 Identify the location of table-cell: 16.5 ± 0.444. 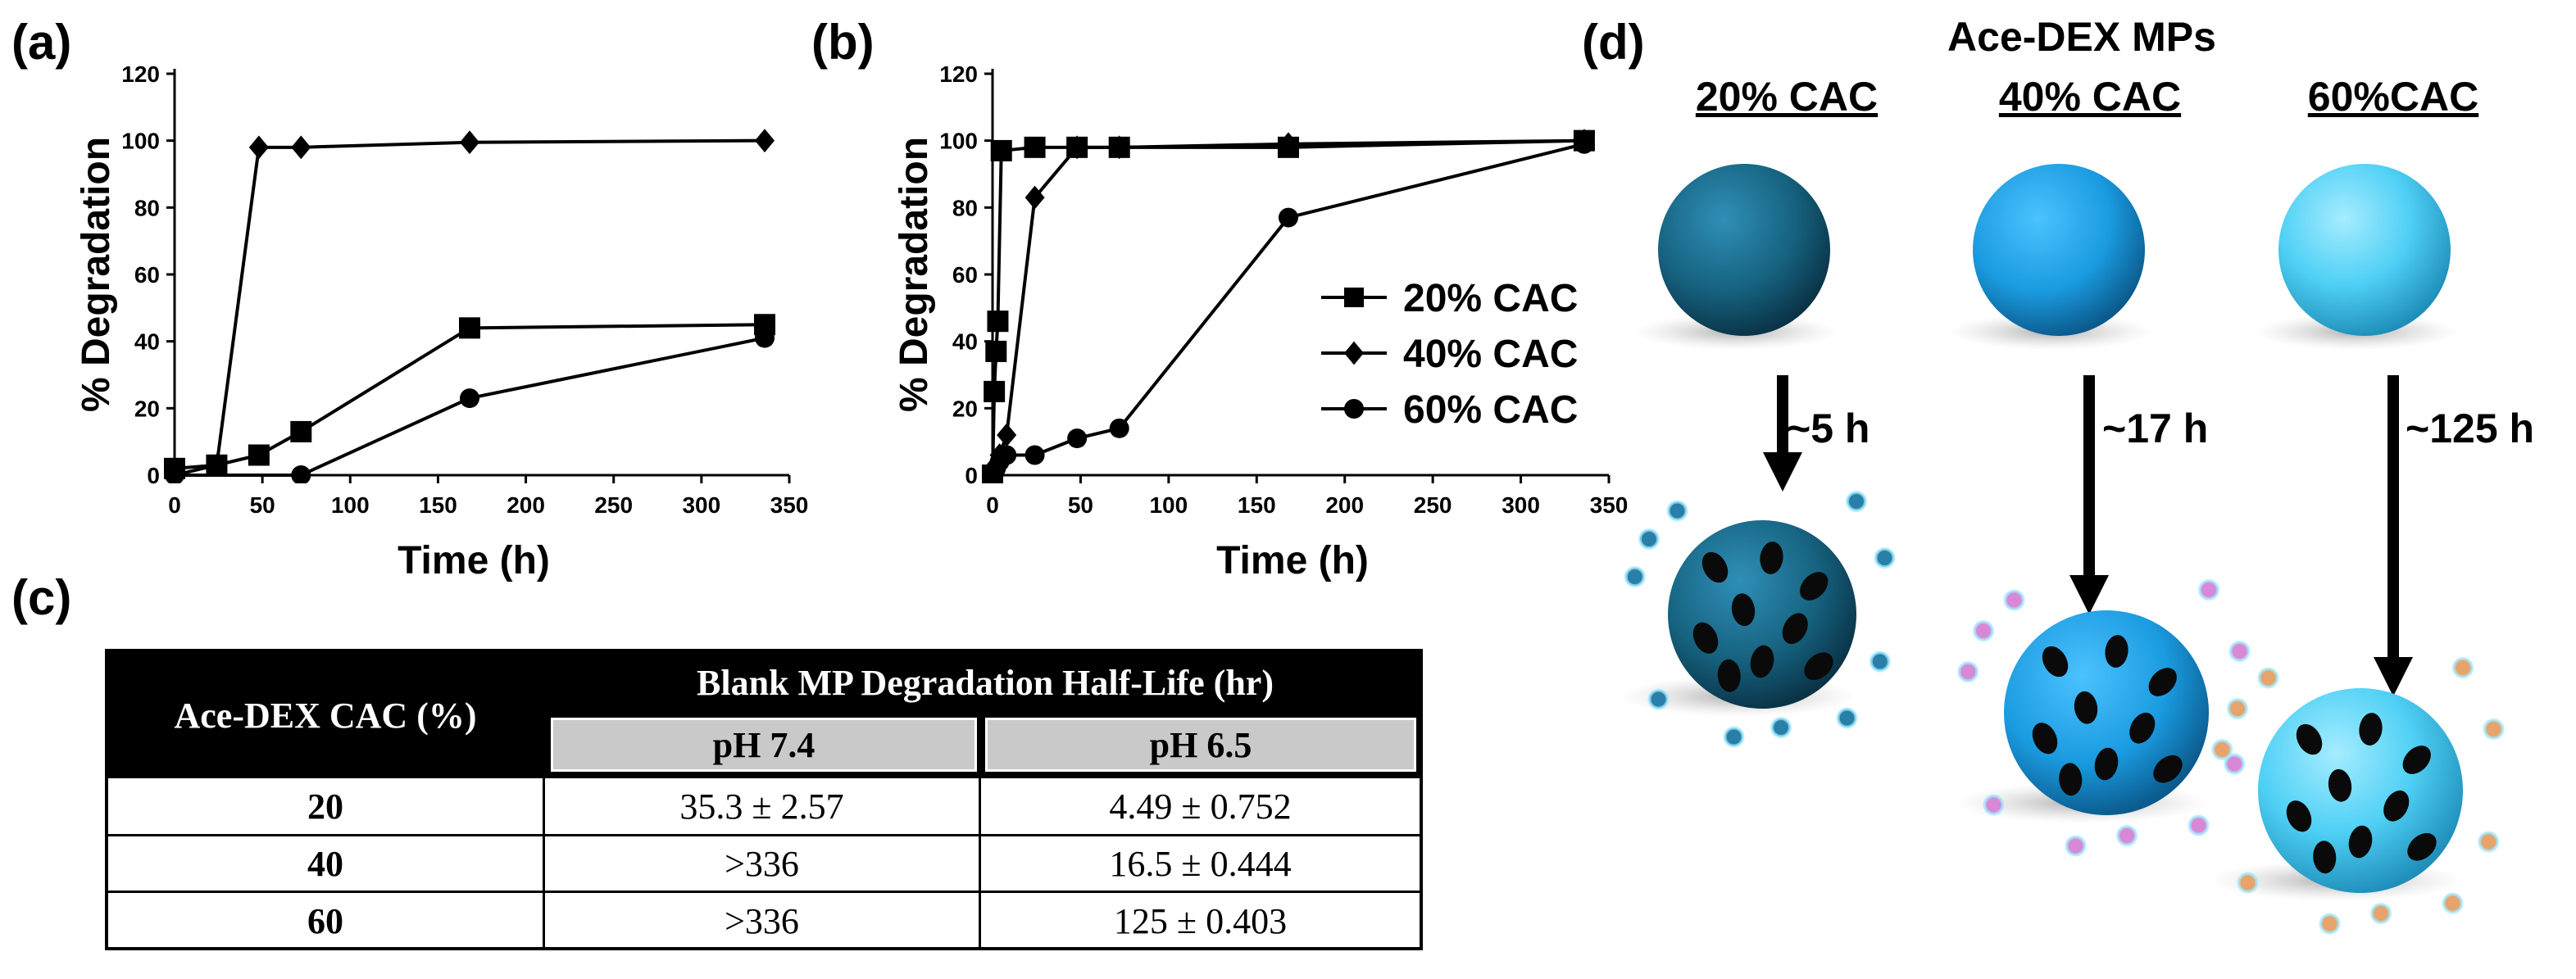
(1200, 864).